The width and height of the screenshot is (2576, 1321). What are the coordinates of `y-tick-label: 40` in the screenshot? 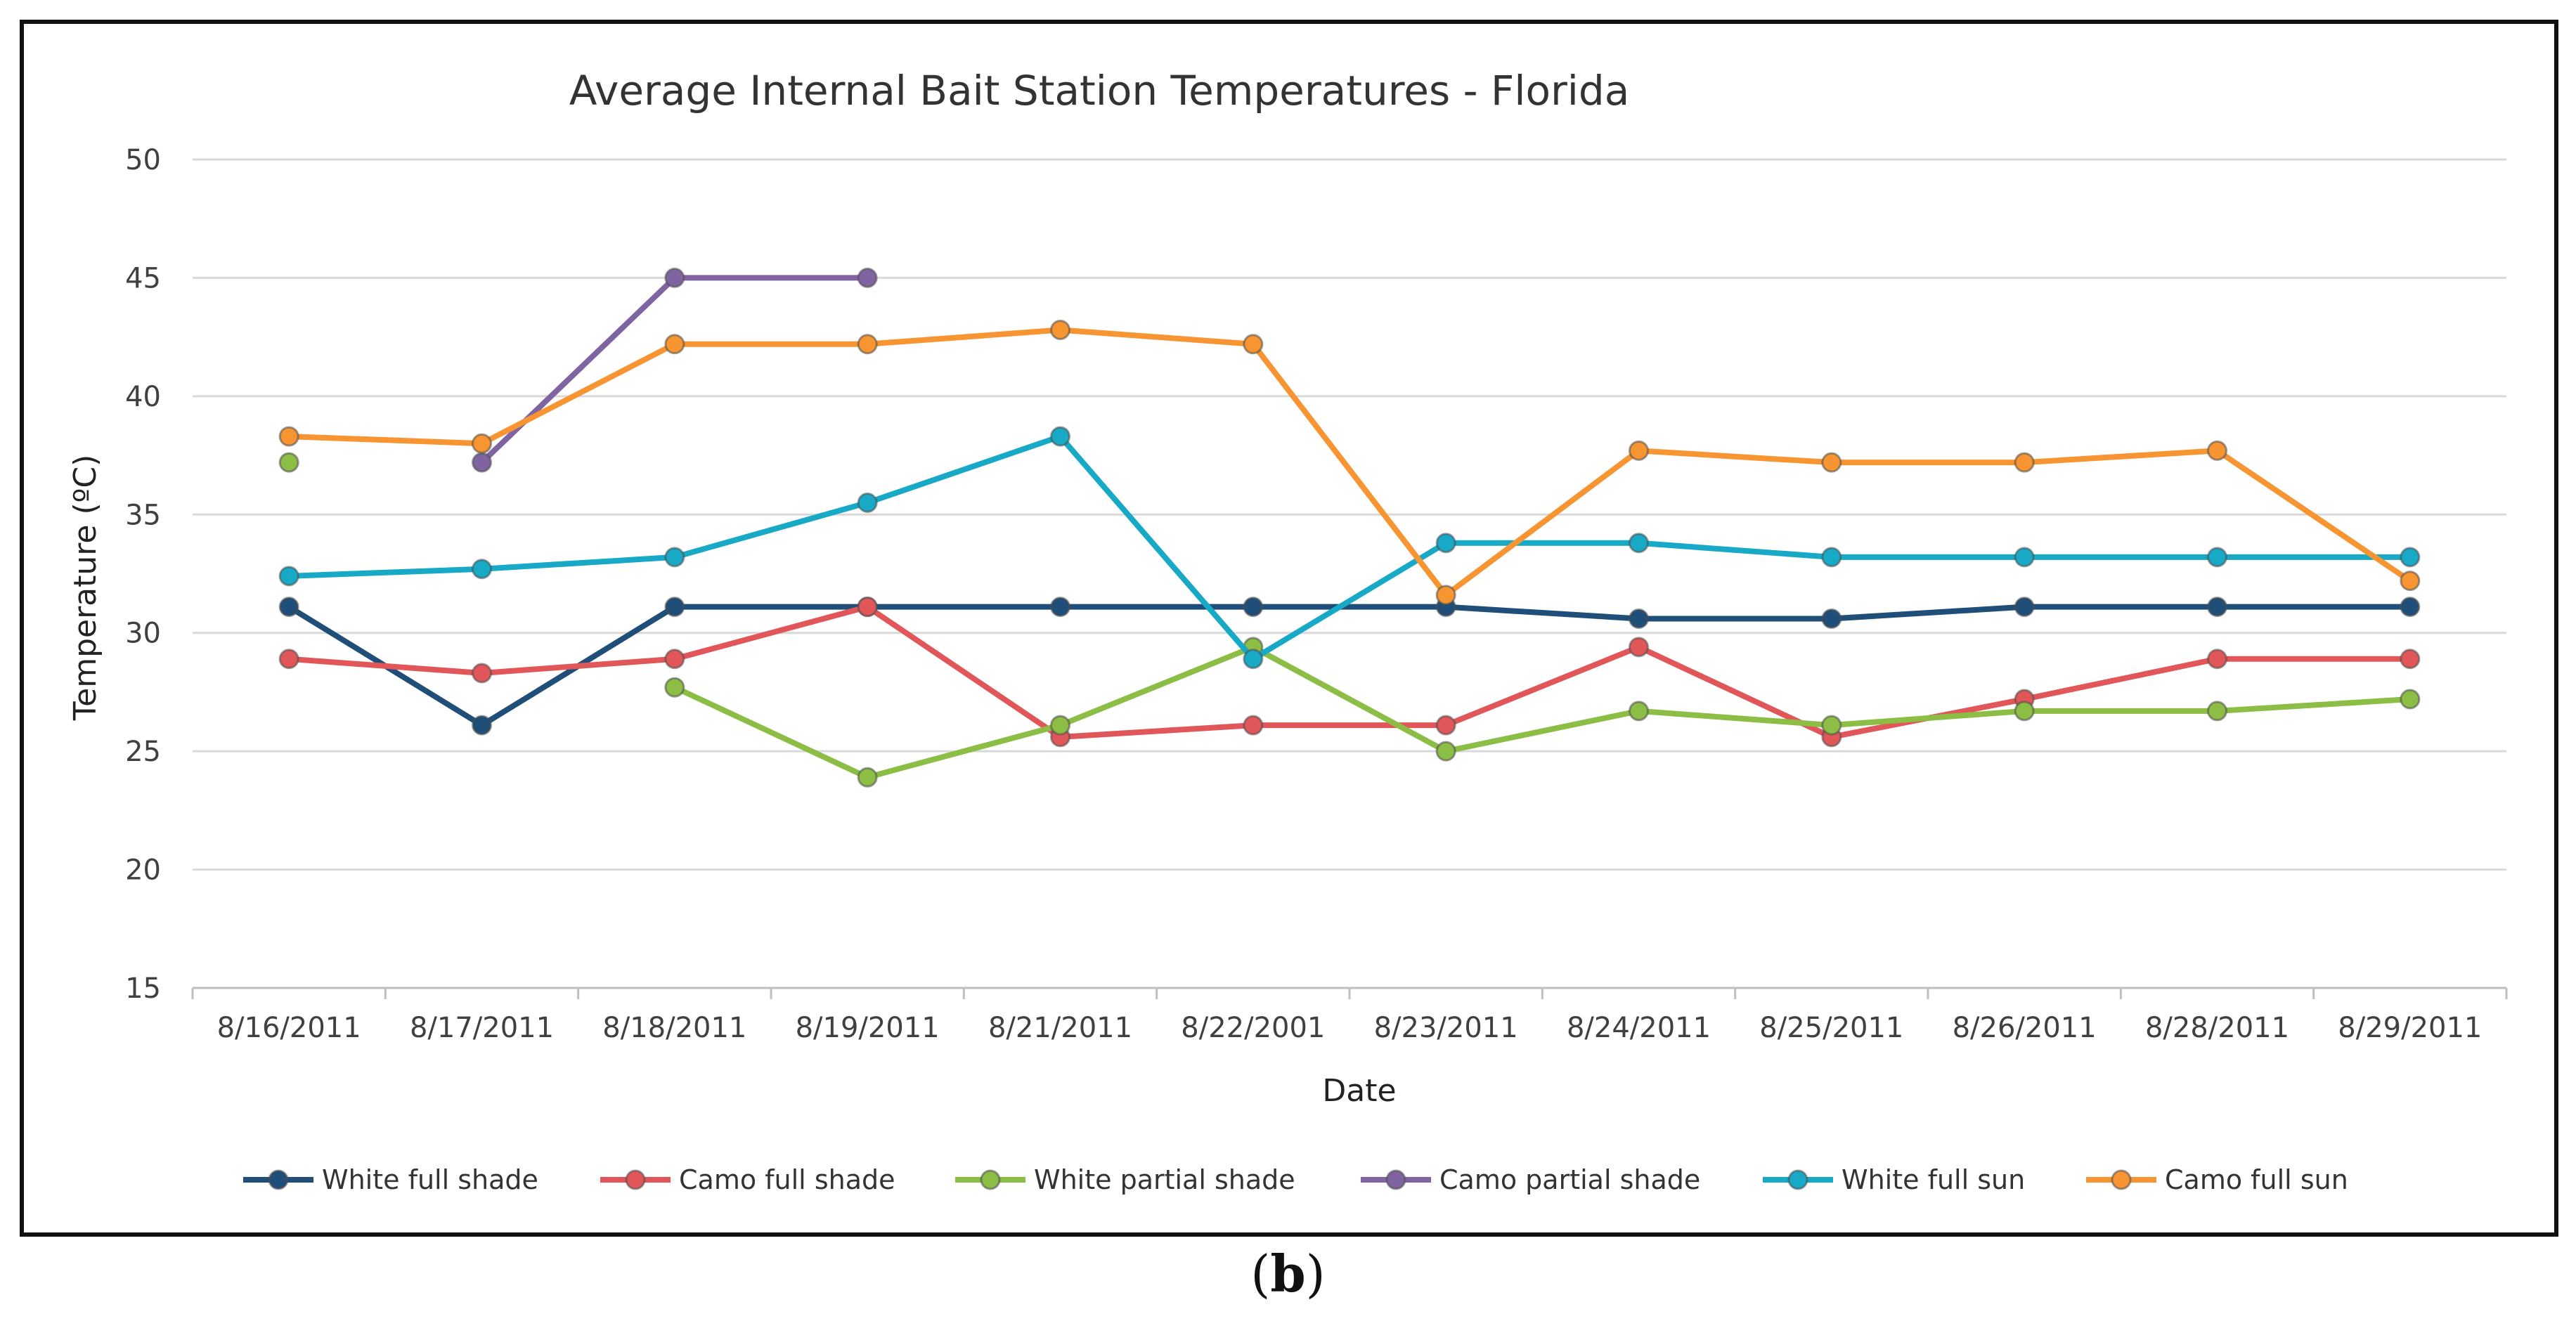 It's located at (143, 397).